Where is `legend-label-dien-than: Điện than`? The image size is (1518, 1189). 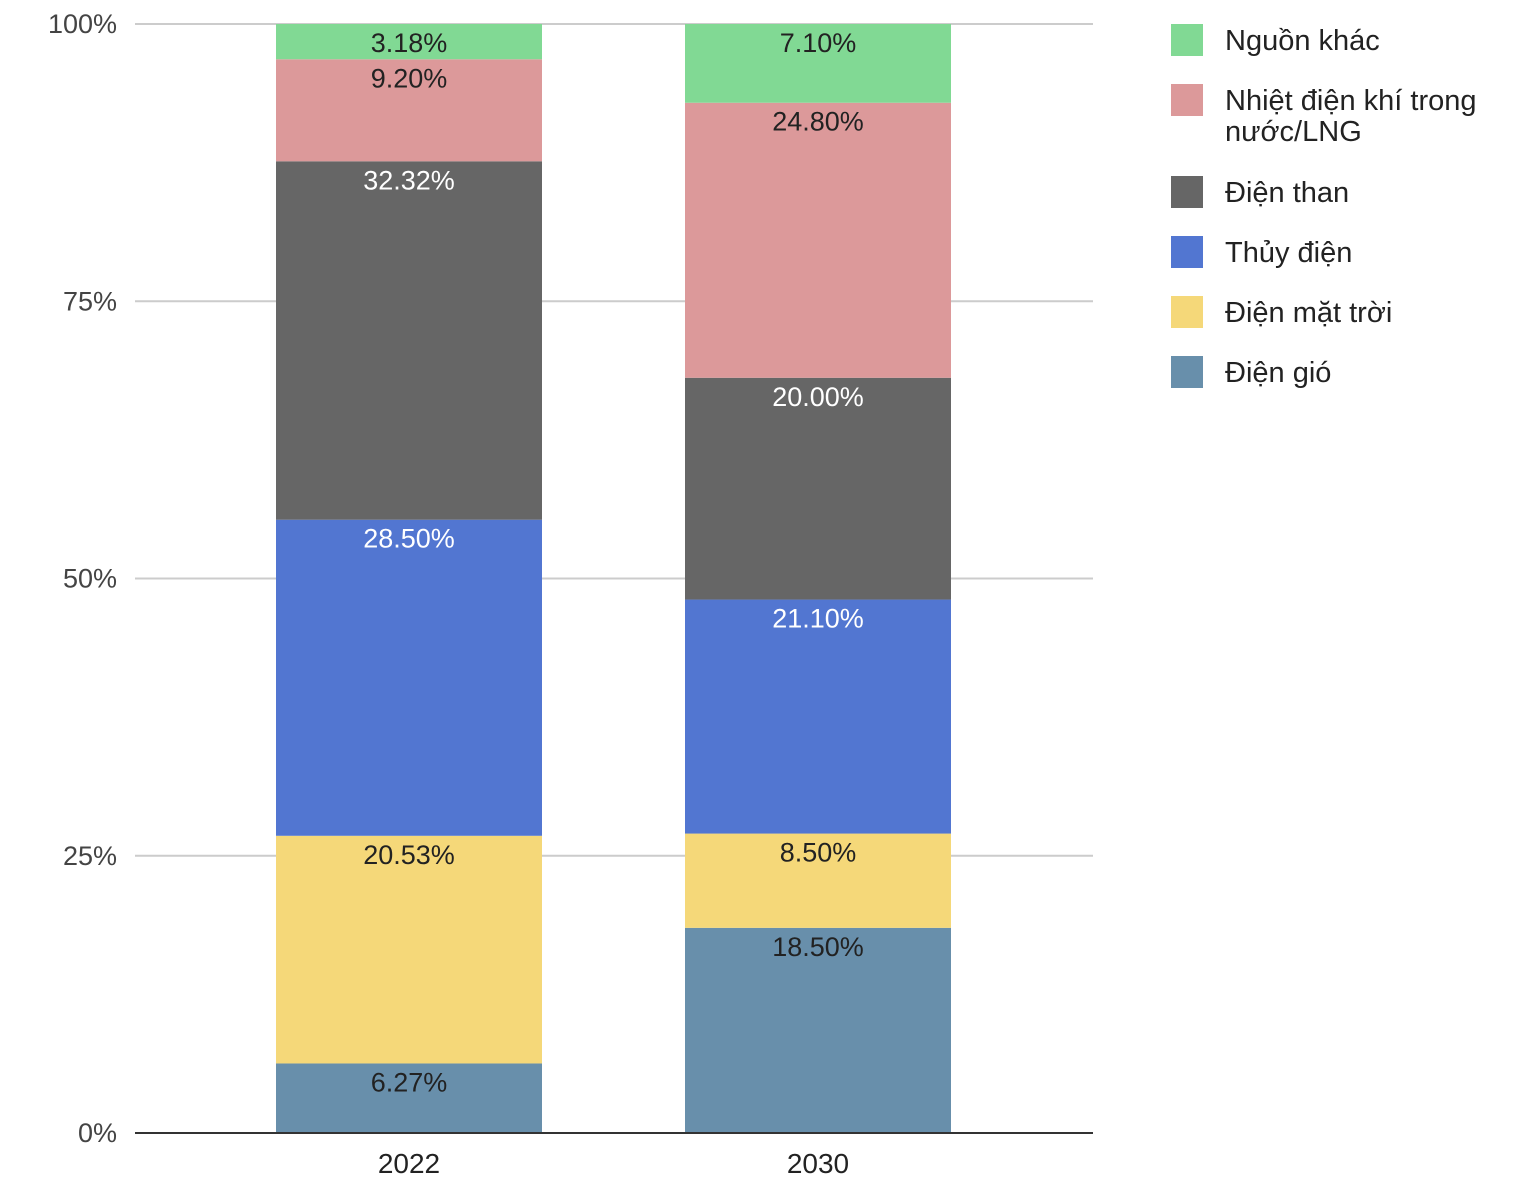 legend-label-dien-than: Điện than is located at coordinates (1287, 193).